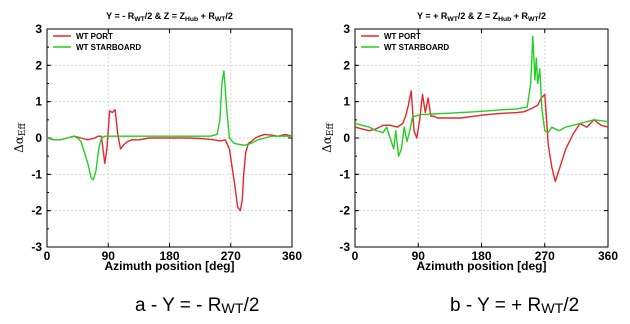  Describe the element at coordinates (120, 16) in the screenshot. I see `panel-title-part: Y = - R` at that location.